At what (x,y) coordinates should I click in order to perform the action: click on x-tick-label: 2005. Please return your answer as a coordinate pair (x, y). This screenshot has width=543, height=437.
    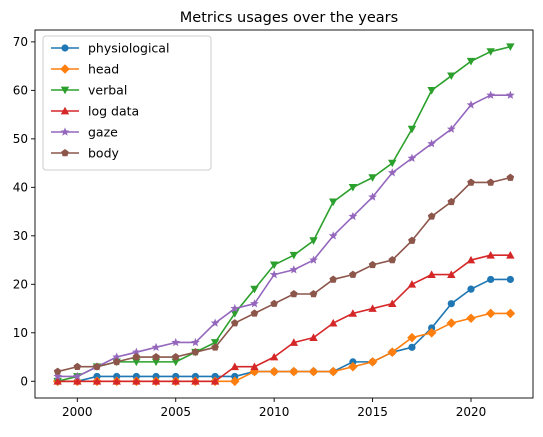
    Looking at the image, I should click on (175, 412).